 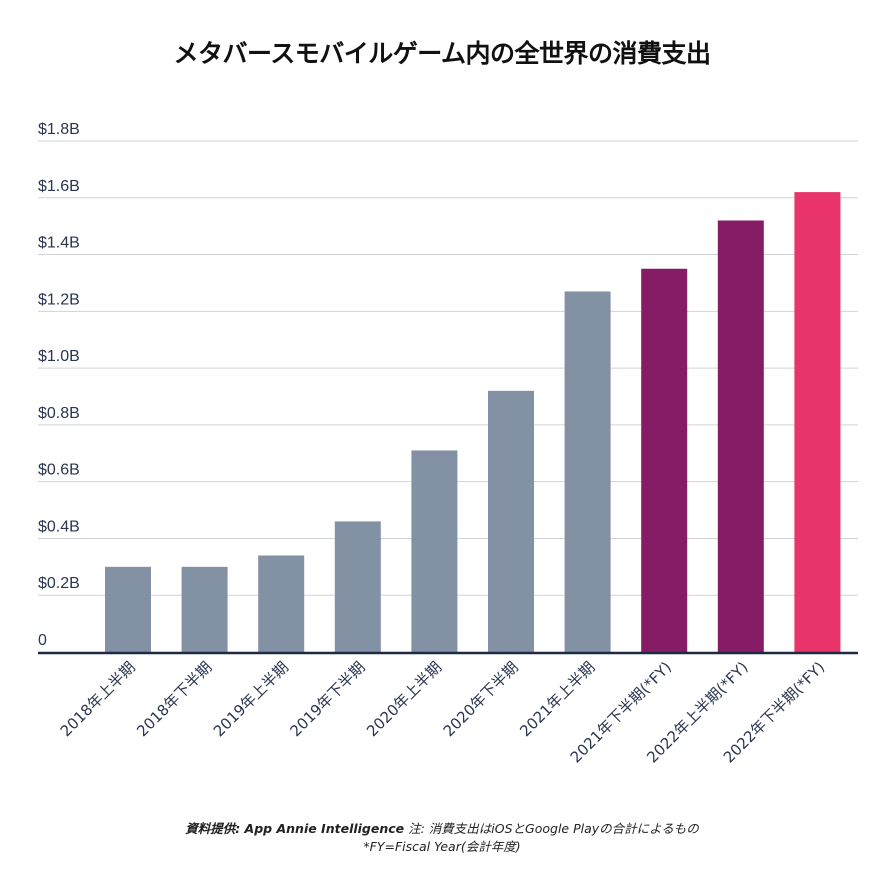 What do you see at coordinates (59, 356) in the screenshot?
I see `y-tick-label: $1.0B` at bounding box center [59, 356].